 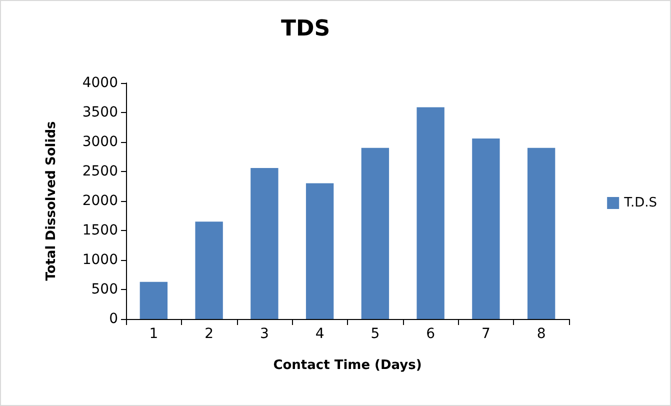 What do you see at coordinates (375, 334) in the screenshot?
I see `x-tick-label: 5` at bounding box center [375, 334].